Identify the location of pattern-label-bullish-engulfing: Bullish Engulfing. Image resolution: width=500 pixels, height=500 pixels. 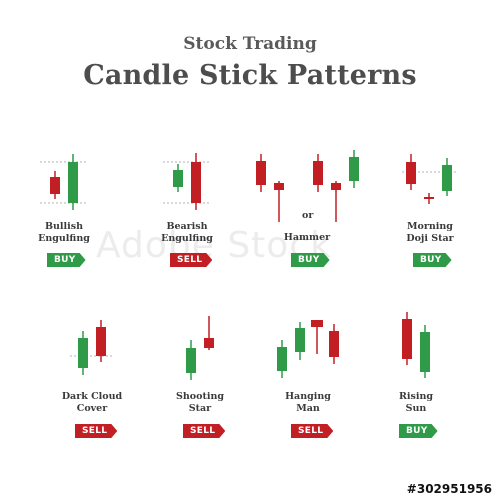
(64, 233).